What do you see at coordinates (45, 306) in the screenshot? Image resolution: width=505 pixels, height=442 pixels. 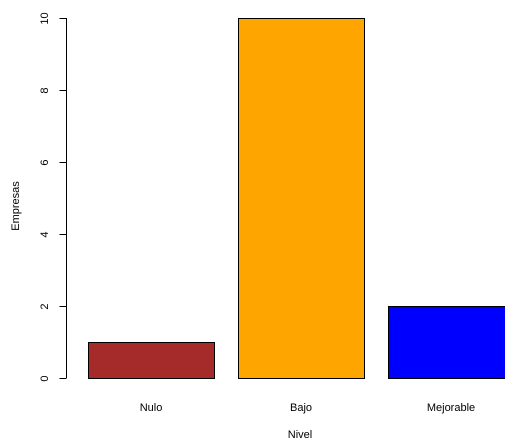 I see `y-tick-label: 2` at bounding box center [45, 306].